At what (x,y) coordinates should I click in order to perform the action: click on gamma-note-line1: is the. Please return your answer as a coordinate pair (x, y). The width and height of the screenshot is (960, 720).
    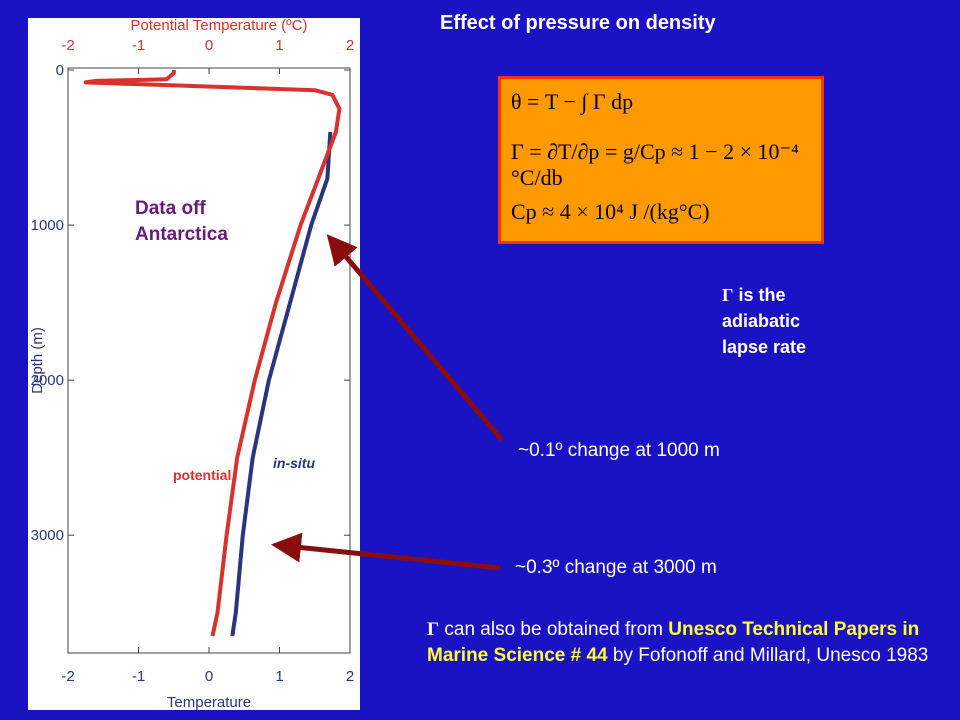
    Looking at the image, I should click on (759, 295).